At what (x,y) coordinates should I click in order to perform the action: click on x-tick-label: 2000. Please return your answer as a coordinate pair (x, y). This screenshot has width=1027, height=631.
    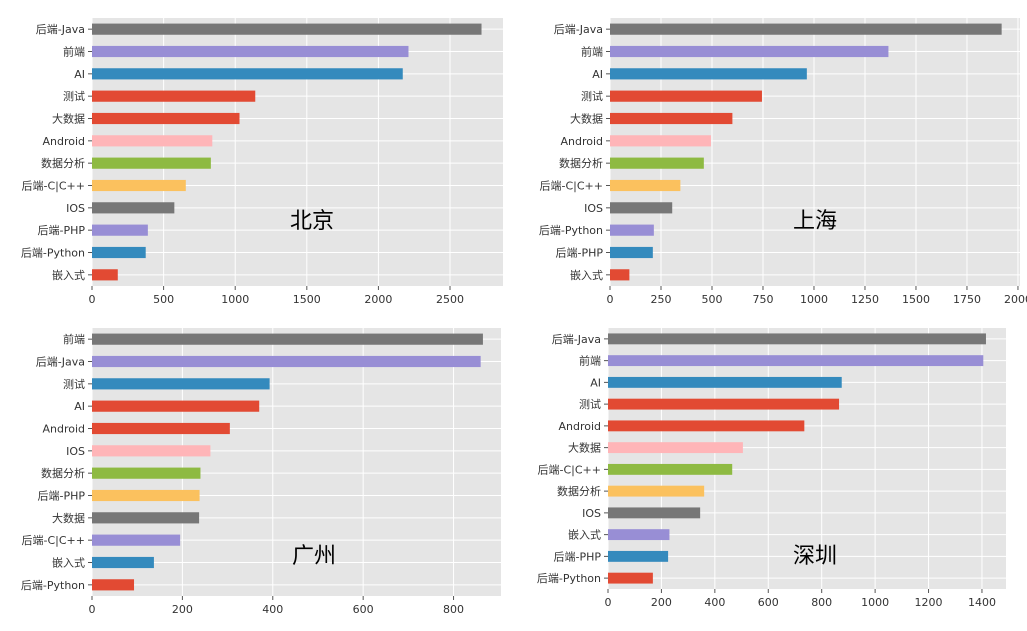
    Looking at the image, I should click on (1015, 299).